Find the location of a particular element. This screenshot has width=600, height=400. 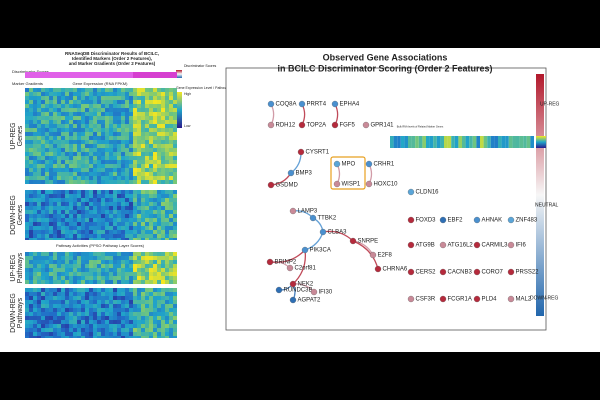

node-label: WISP1 is located at coordinates (351, 185).